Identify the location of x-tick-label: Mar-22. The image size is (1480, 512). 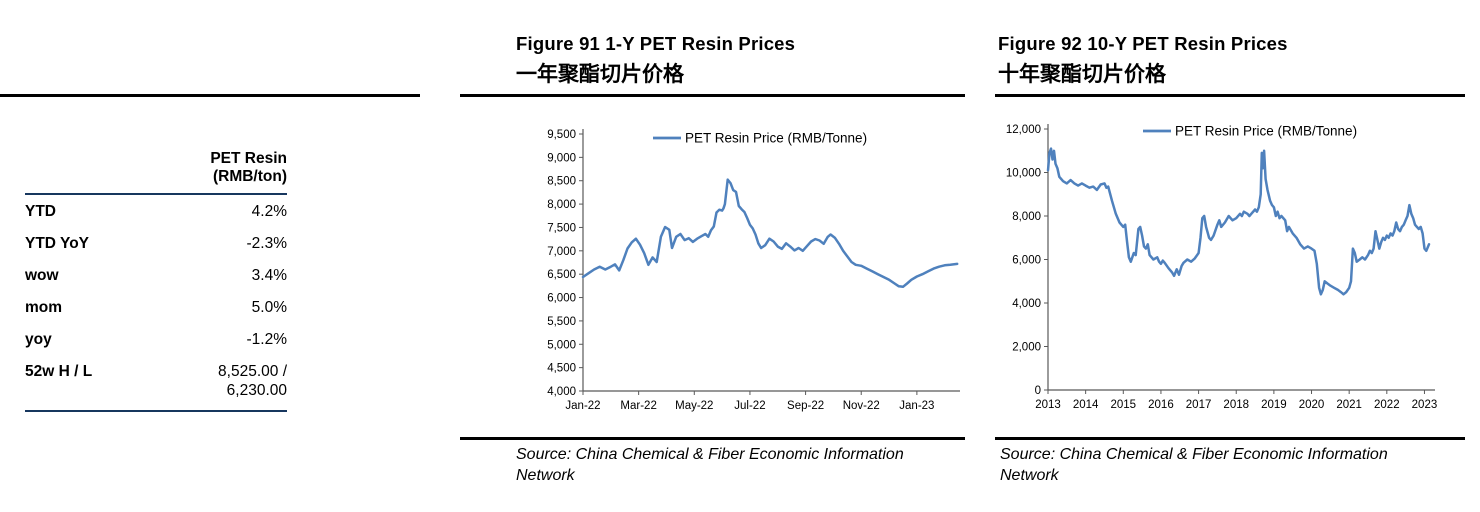
(638, 406).